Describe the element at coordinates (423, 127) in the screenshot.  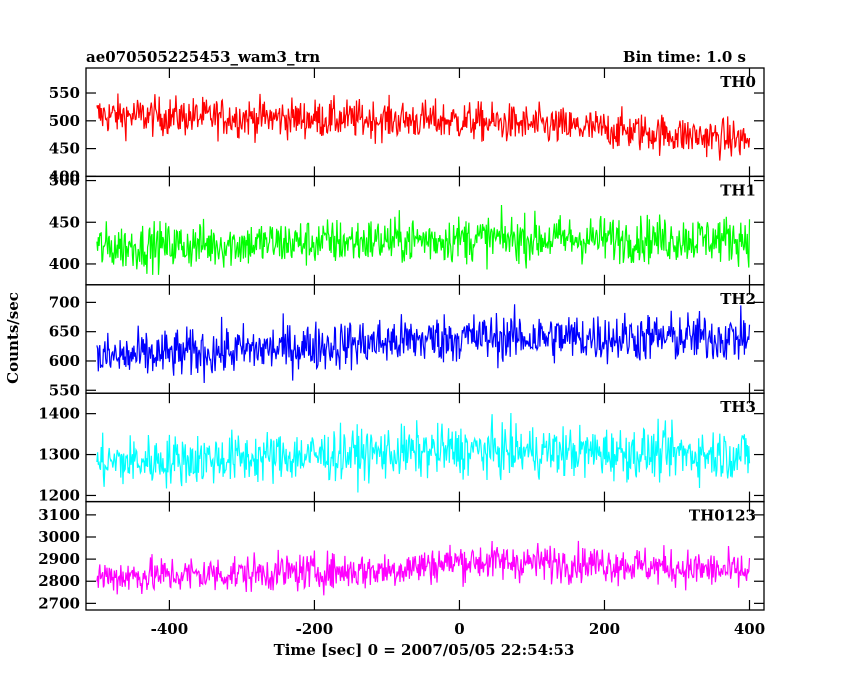
I see `series-line-th0` at that location.